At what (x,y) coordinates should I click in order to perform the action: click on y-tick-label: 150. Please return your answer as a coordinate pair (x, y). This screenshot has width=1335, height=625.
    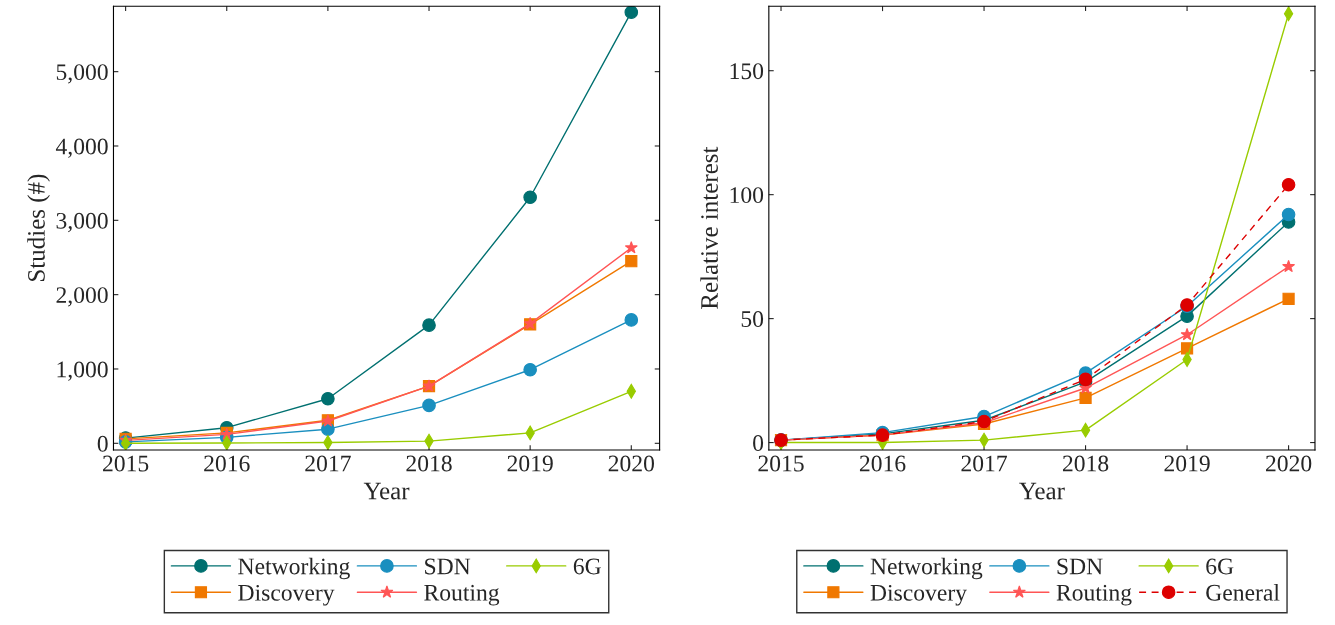
    Looking at the image, I should click on (747, 71).